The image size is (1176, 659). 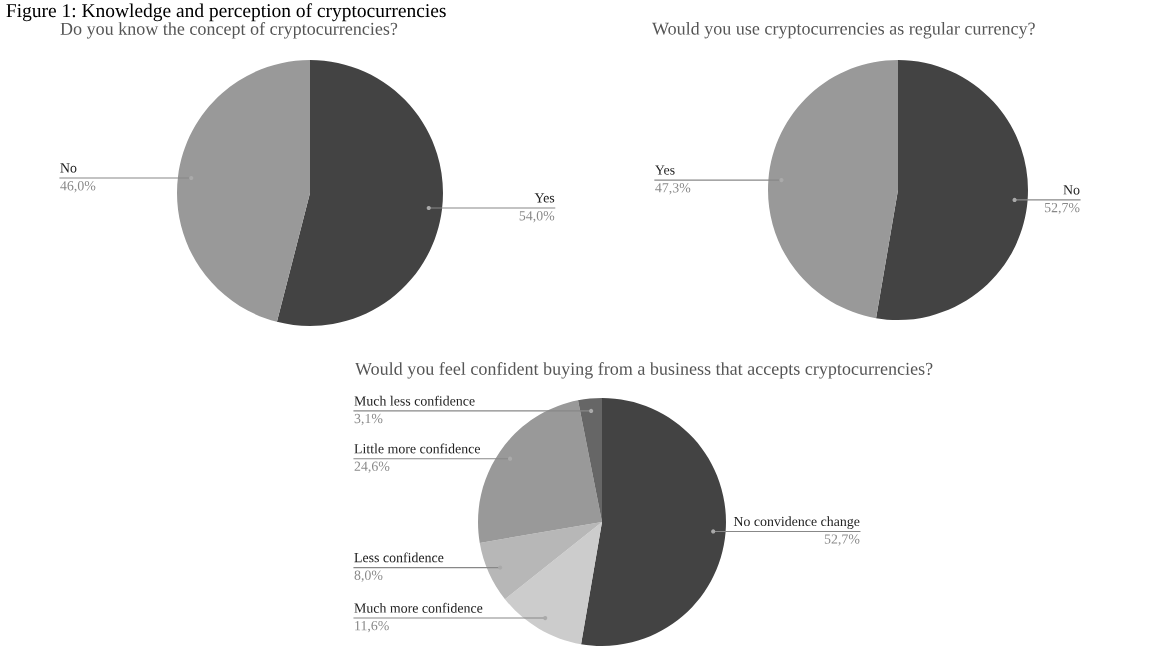 What do you see at coordinates (673, 189) in the screenshot?
I see `data-label: 47,3%` at bounding box center [673, 189].